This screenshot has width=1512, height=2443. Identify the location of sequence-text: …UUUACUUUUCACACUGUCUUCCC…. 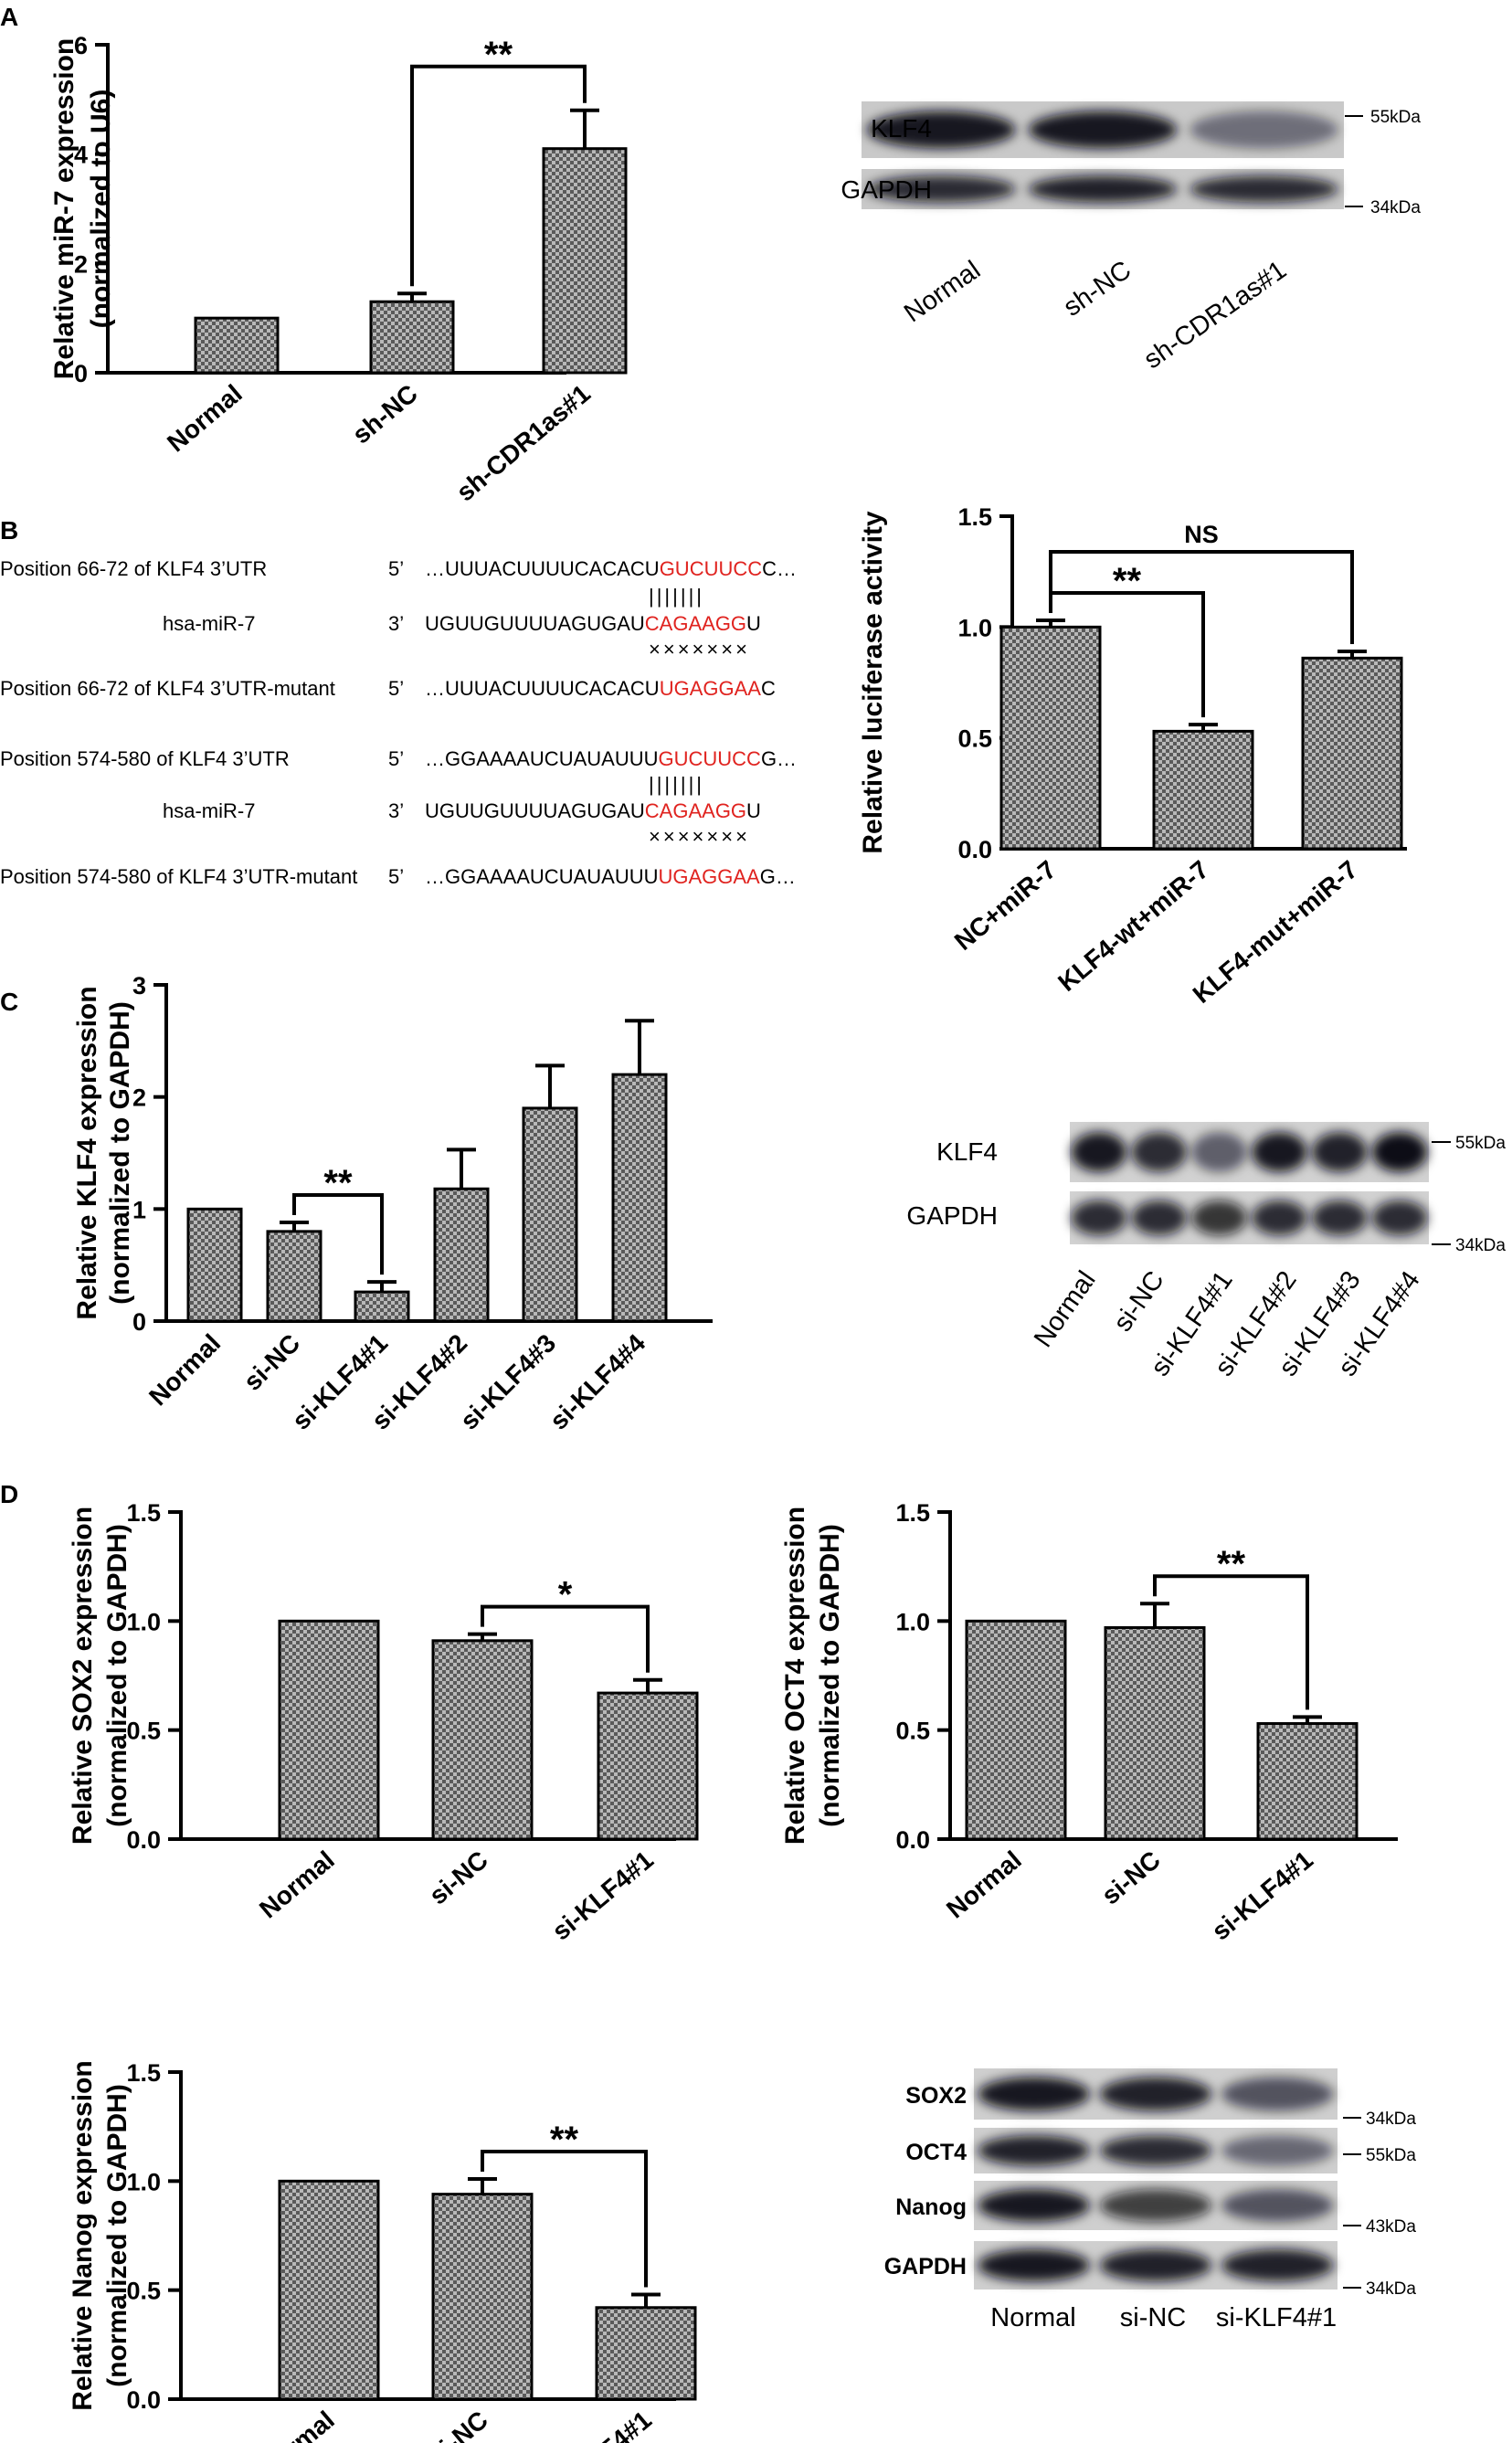
(611, 569).